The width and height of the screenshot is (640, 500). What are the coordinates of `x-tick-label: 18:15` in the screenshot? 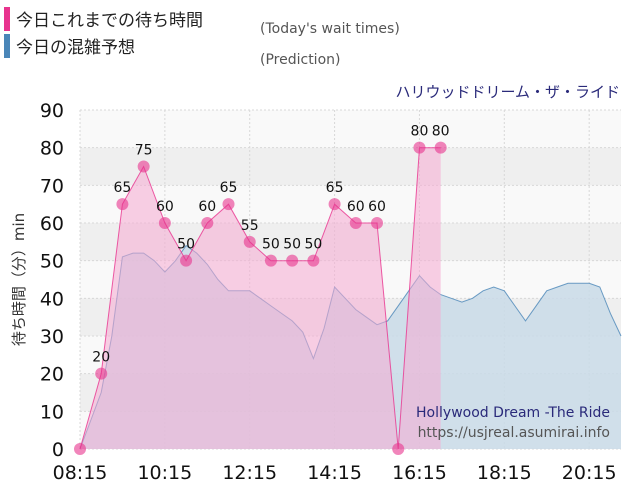 It's located at (504, 473).